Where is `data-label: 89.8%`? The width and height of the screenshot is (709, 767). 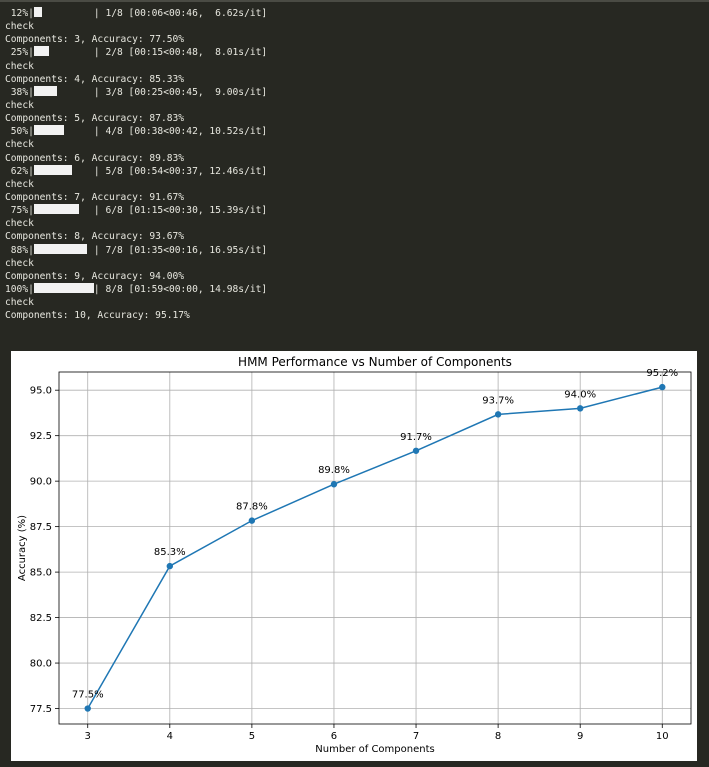 data-label: 89.8% is located at coordinates (334, 470).